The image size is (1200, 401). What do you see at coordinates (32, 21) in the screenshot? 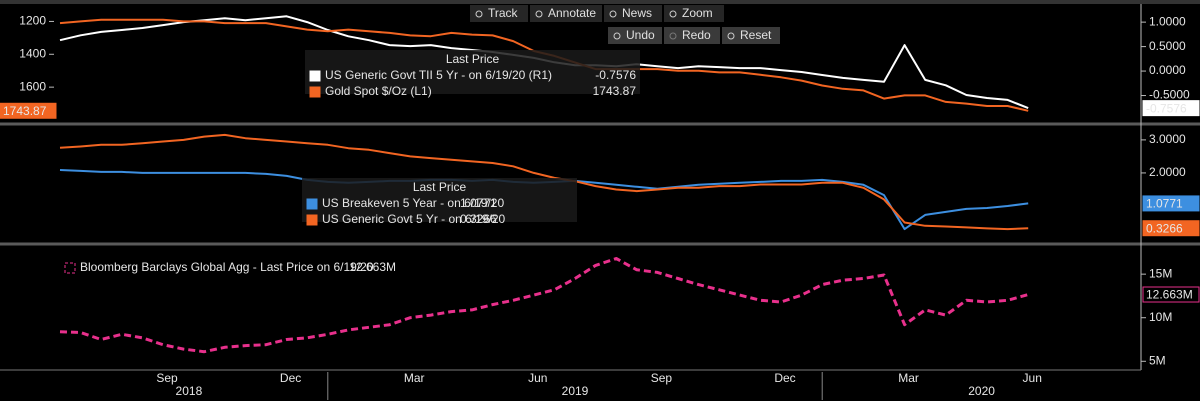
I see `y-tick-label: 1200` at bounding box center [32, 21].